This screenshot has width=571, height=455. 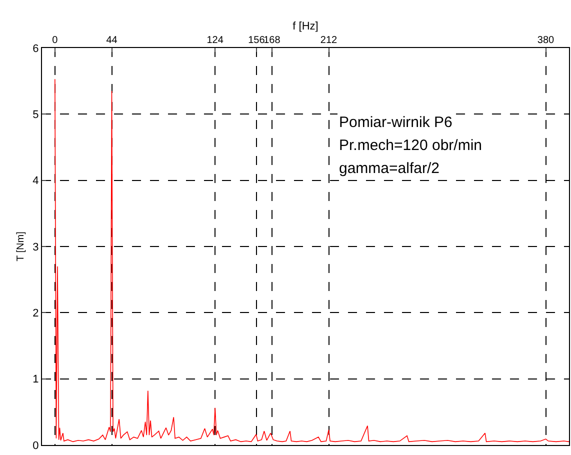 I want to click on x-axis-title: f [Hz], so click(x=305, y=26).